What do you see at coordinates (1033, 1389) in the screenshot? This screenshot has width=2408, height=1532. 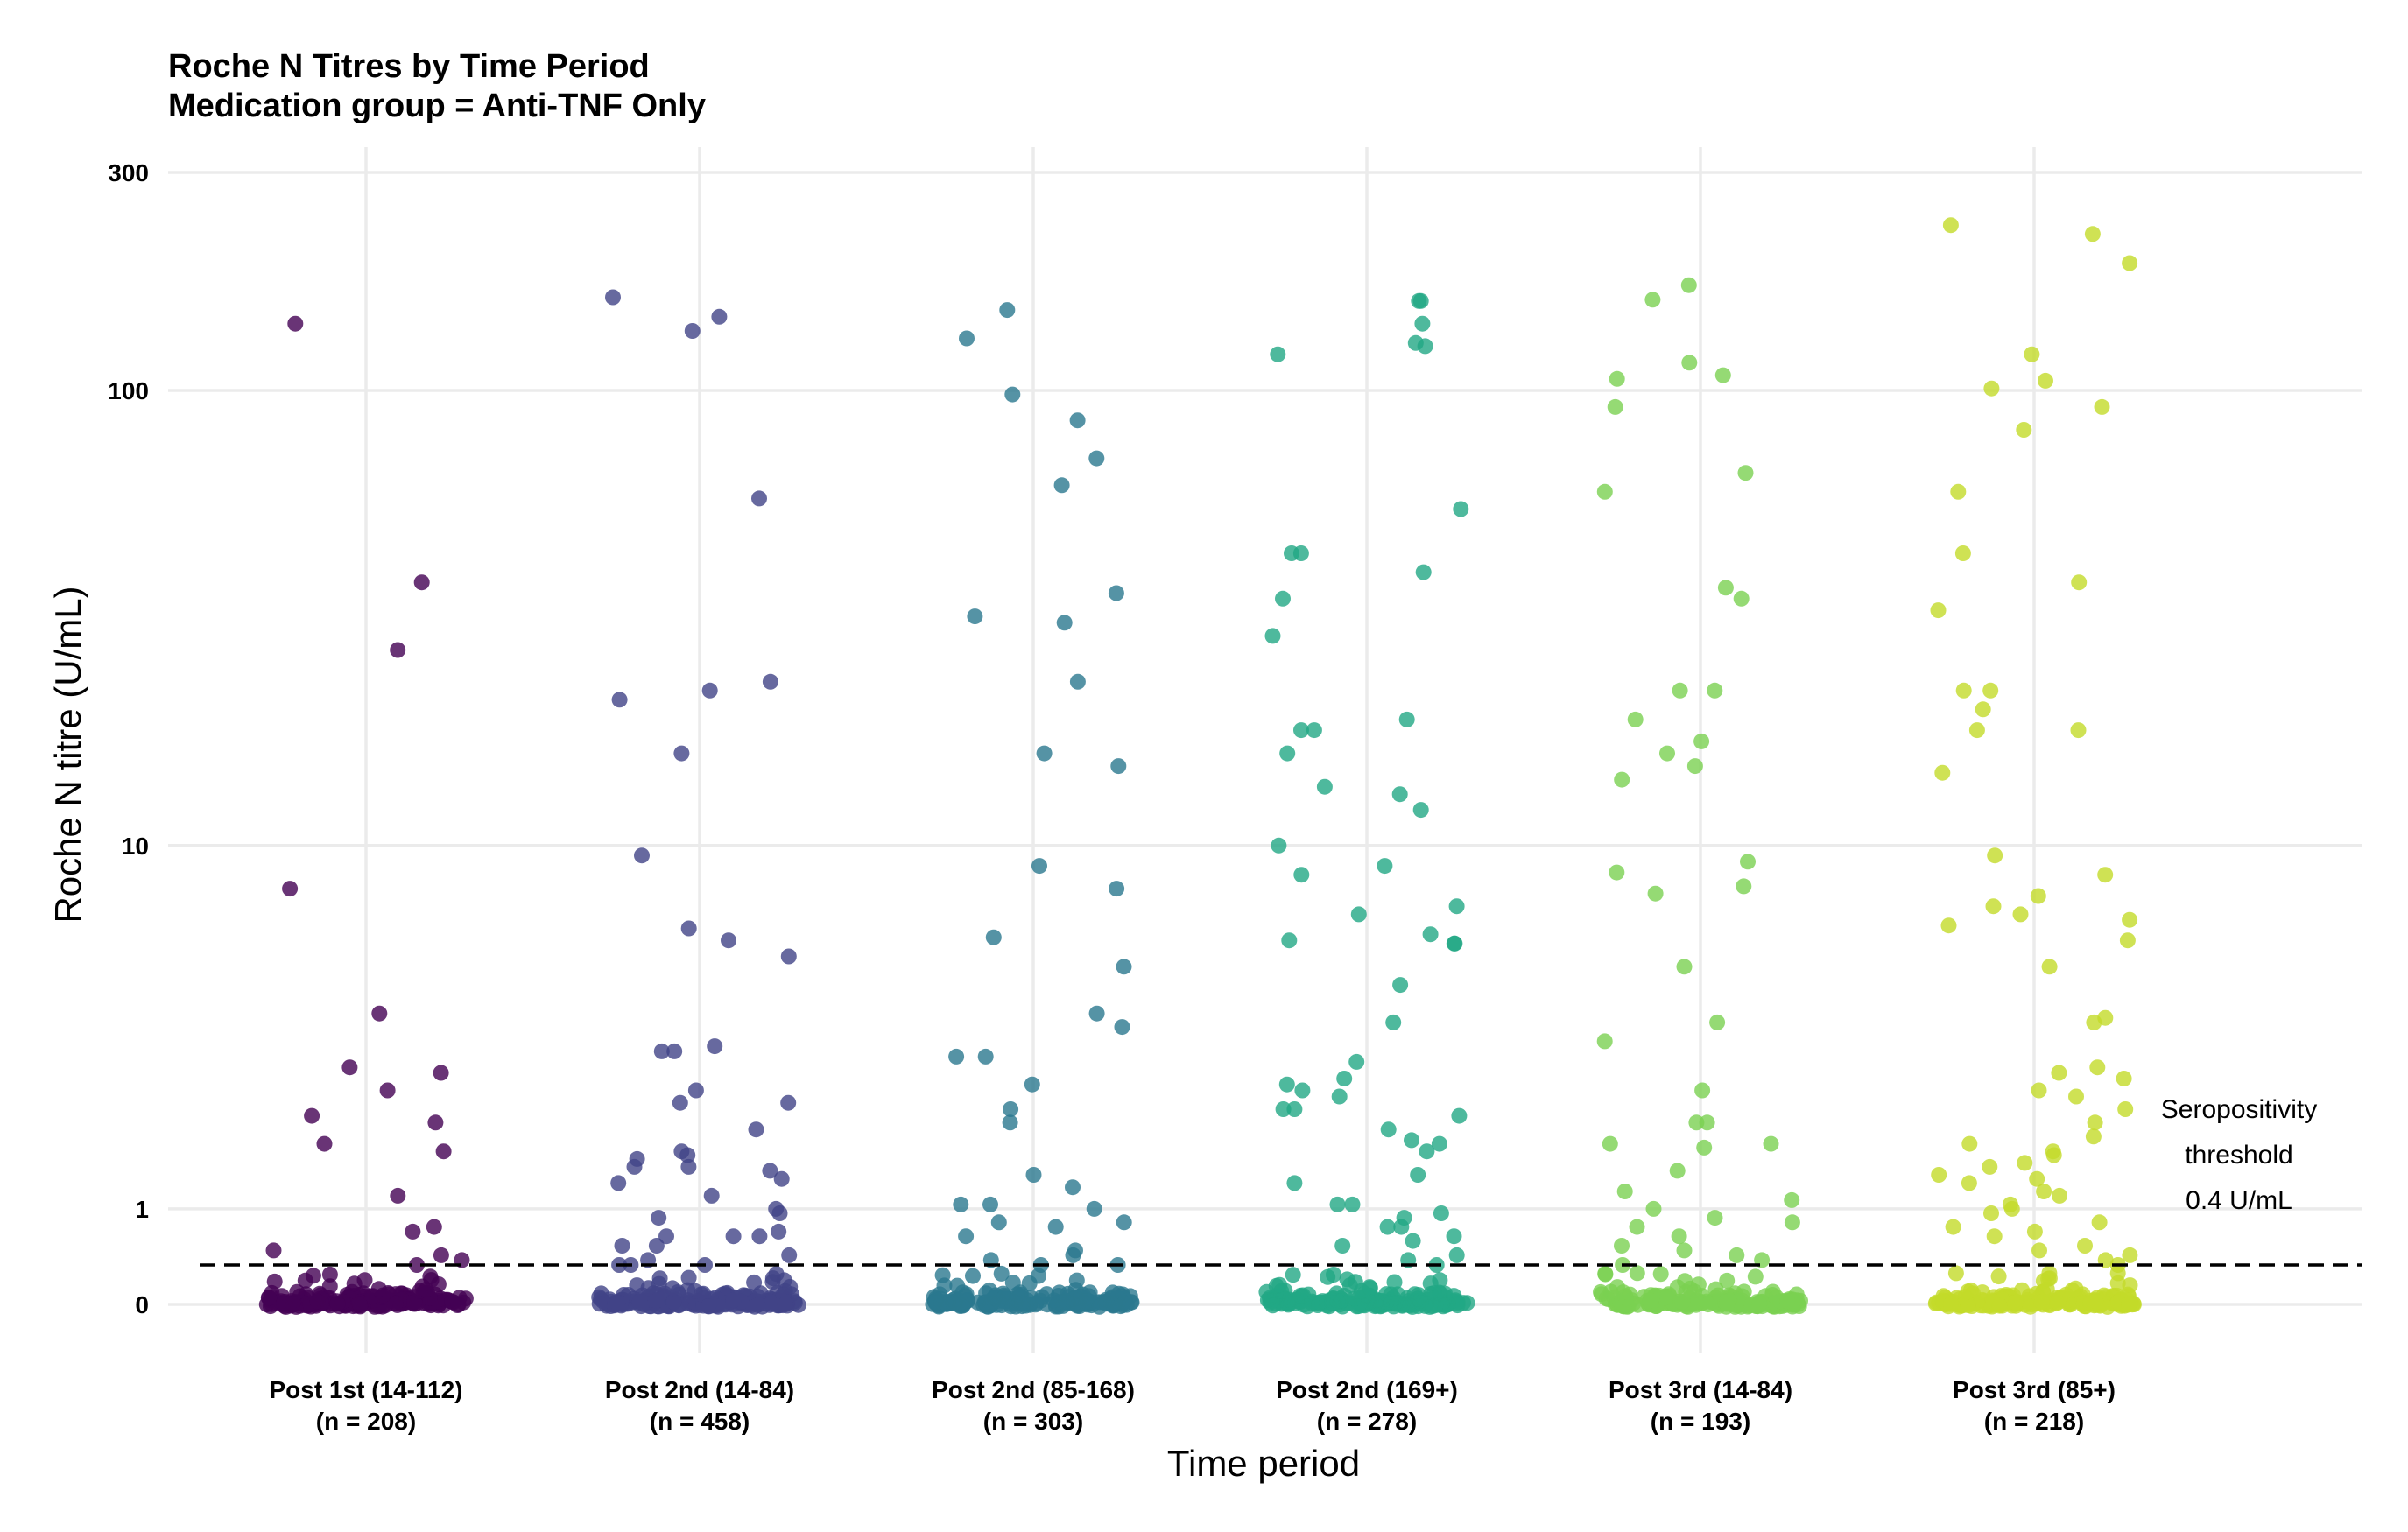 I see `x-tick-label: Post 2nd (85-168)` at bounding box center [1033, 1389].